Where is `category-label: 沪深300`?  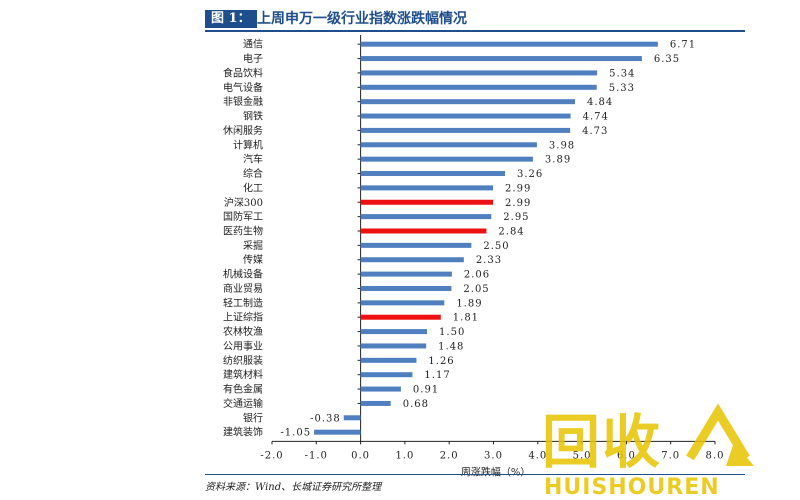
category-label: 沪深300 is located at coordinates (243, 202).